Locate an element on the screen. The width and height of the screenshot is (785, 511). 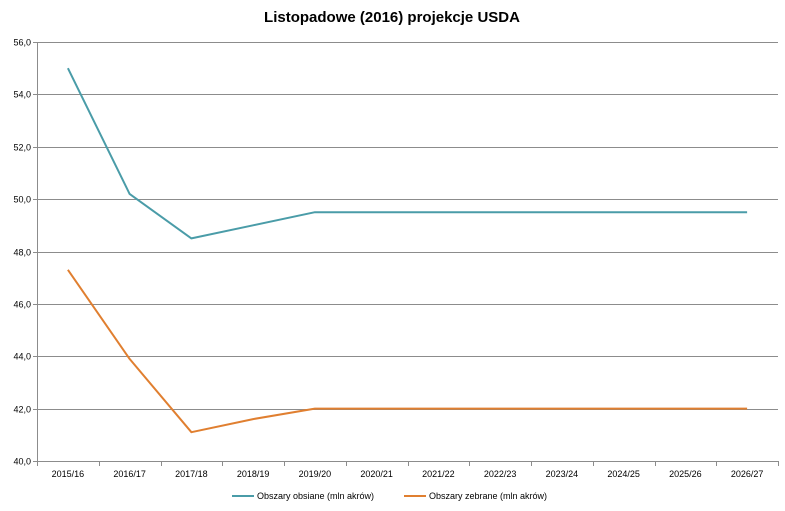
x-tick-label: 2024/25 is located at coordinates (623, 474).